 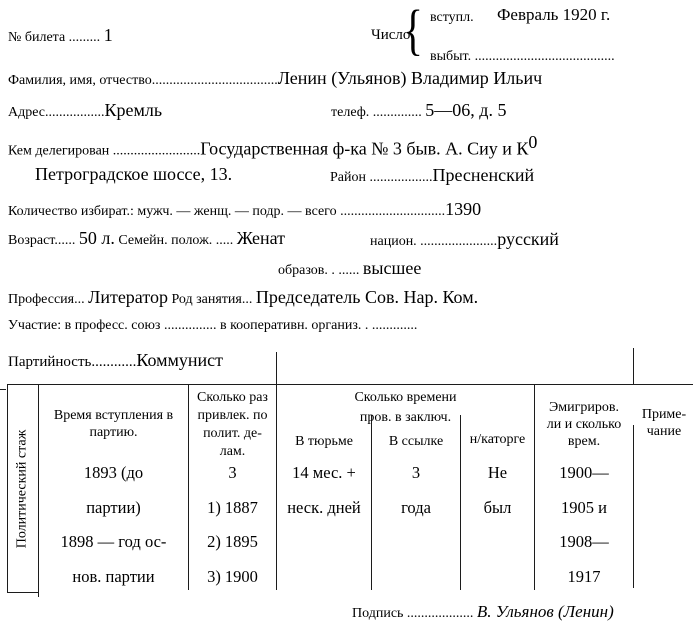 I want to click on cell-katorga: Не был, so click(x=497, y=490).